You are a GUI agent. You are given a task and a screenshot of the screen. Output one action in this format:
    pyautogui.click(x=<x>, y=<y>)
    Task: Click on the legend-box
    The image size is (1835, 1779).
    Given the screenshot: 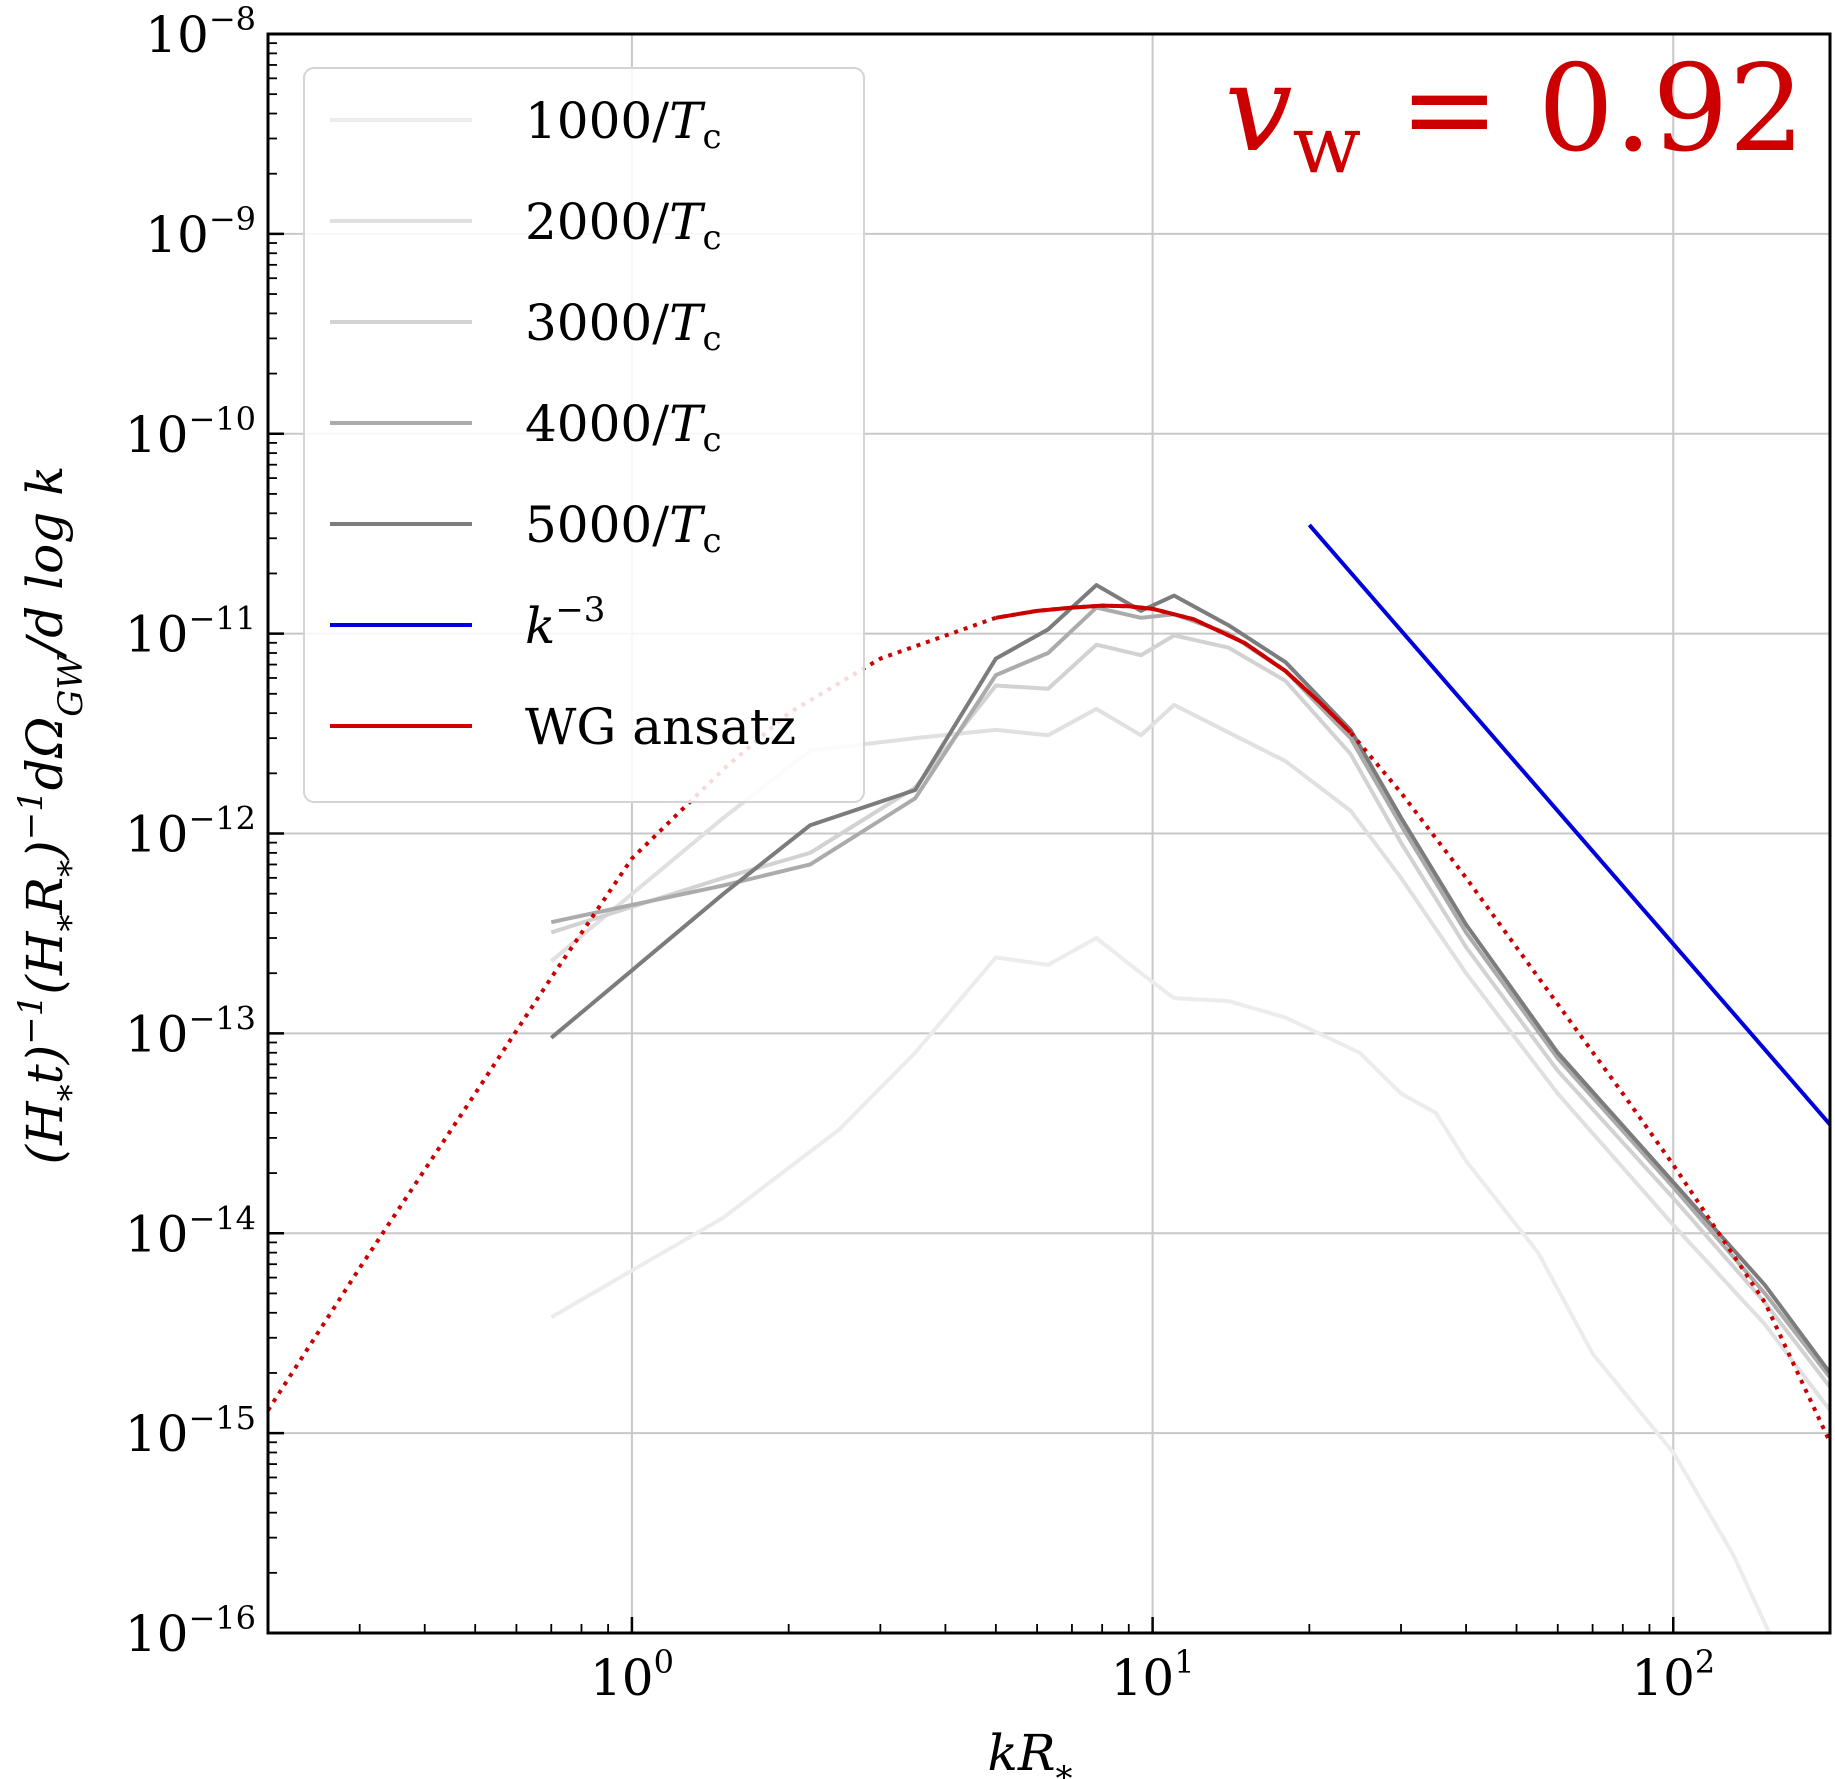 What is the action you would take?
    pyautogui.click(x=584, y=435)
    